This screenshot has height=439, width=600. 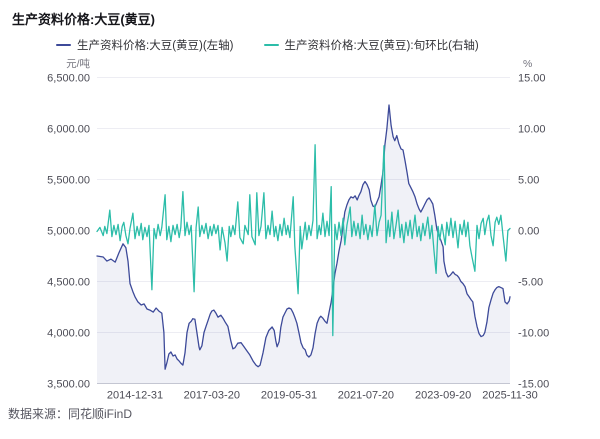 I want to click on right-axis-tick: -5.00, so click(x=530, y=283).